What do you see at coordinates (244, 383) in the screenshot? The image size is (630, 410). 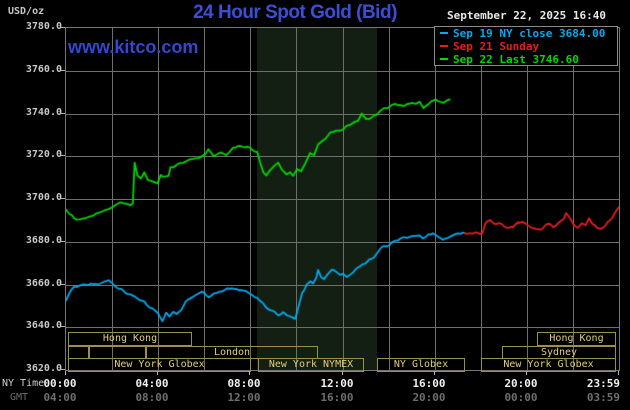 I see `x-axis-ny-time-label: 08:00` at bounding box center [244, 383].